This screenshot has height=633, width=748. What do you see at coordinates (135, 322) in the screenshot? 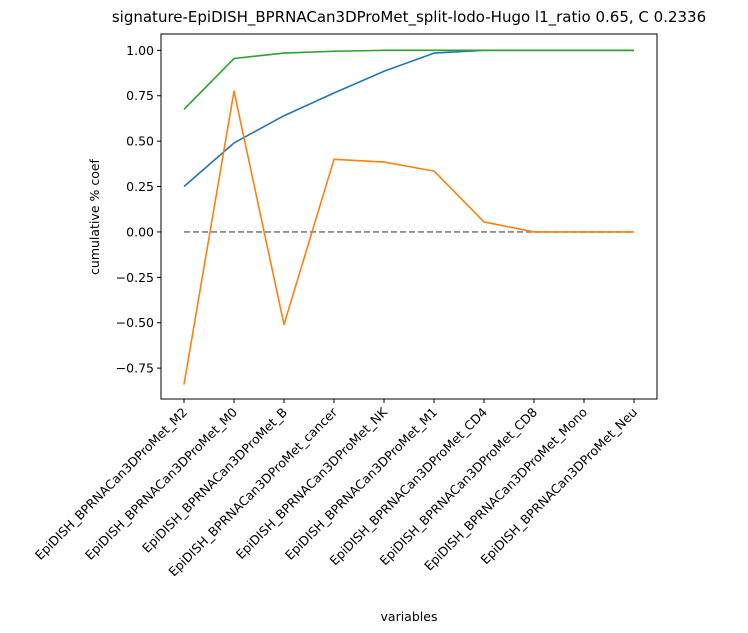
I see `y-tick-label: −0.50` at bounding box center [135, 322].